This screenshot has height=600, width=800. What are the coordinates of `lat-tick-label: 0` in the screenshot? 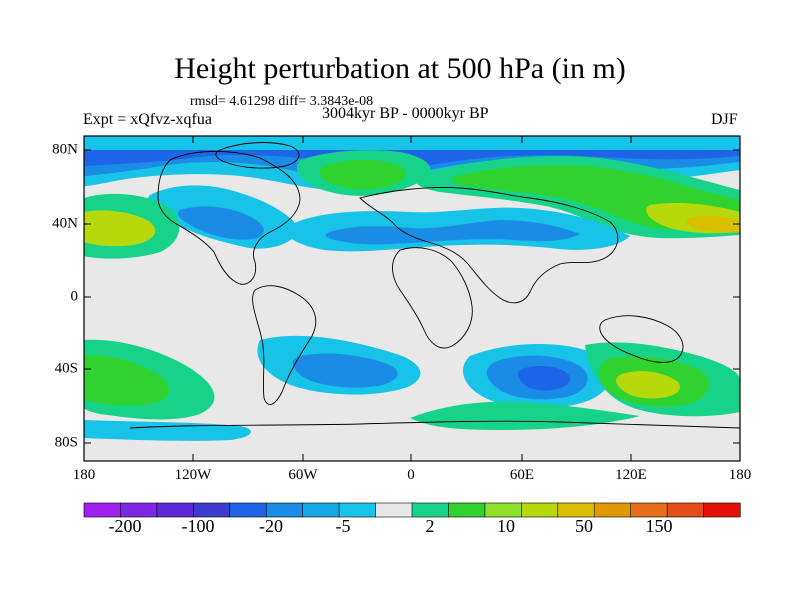 It's located at (74, 296).